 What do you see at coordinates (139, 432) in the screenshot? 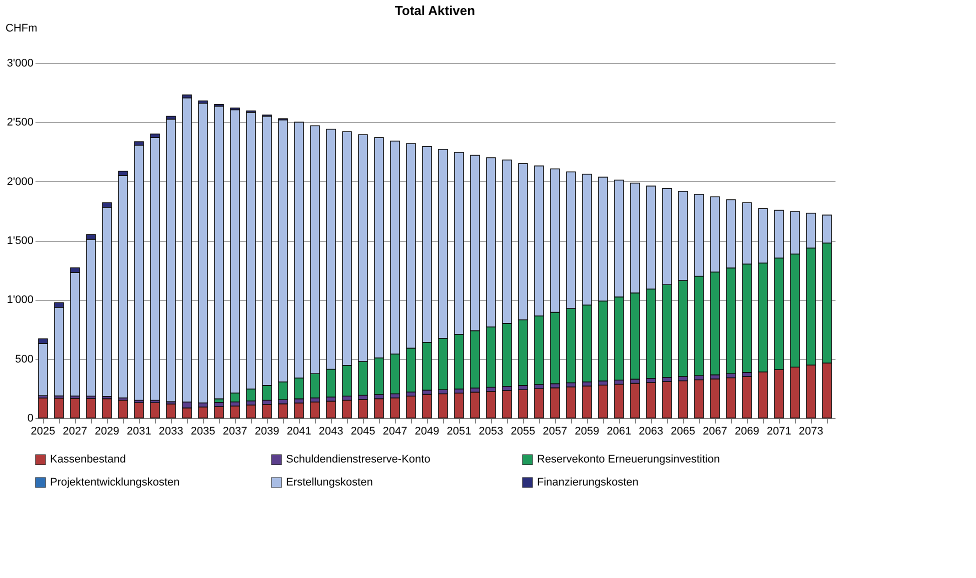
I see `x-tick-label: 2031` at bounding box center [139, 432].